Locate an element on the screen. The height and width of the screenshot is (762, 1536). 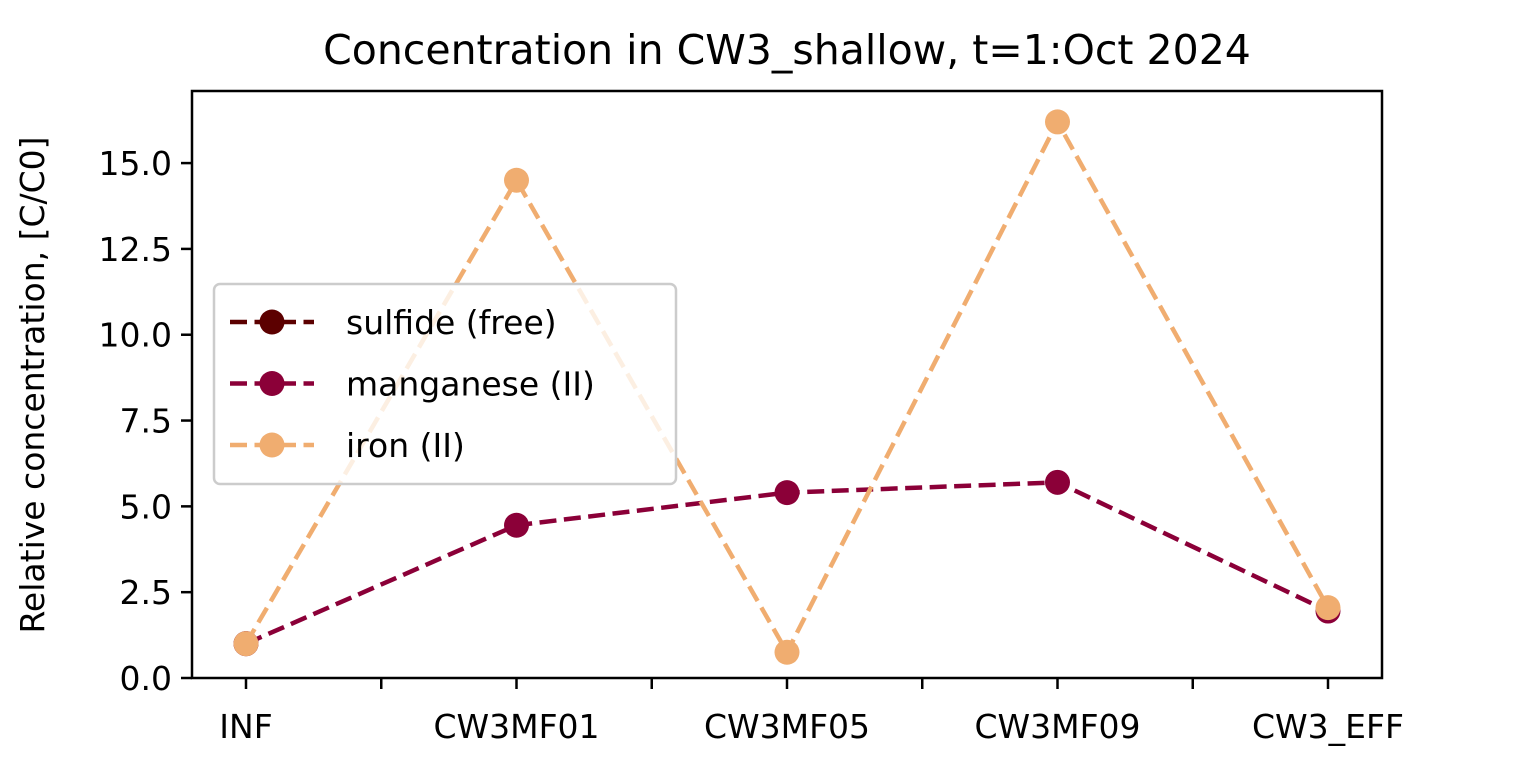
y-tick-label: 7.5 is located at coordinates (146, 421).